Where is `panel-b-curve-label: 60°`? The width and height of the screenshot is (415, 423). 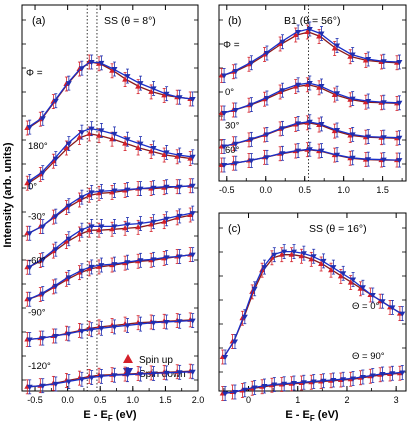 panel-b-curve-label: 60° is located at coordinates (232, 150).